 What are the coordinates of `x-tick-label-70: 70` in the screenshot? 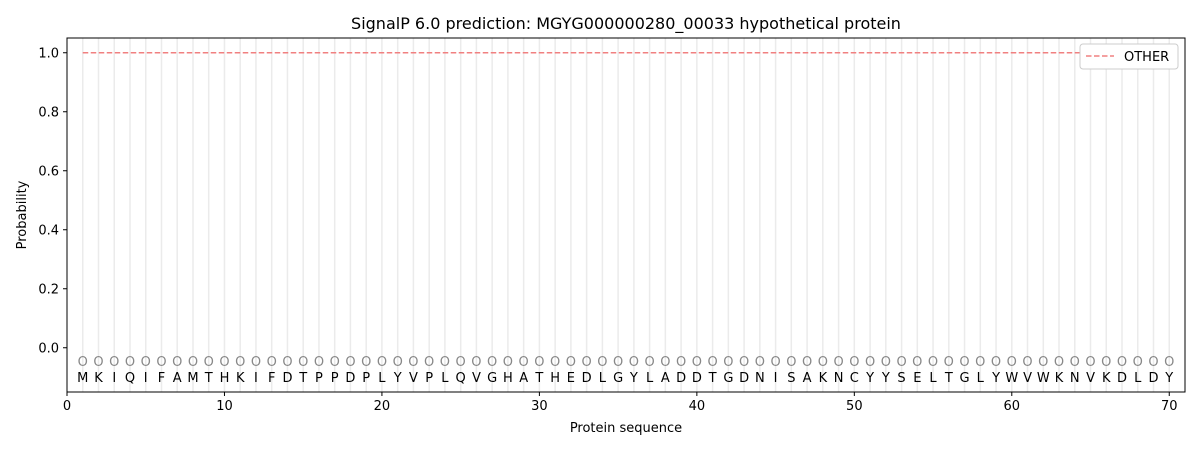 It's located at (1169, 406).